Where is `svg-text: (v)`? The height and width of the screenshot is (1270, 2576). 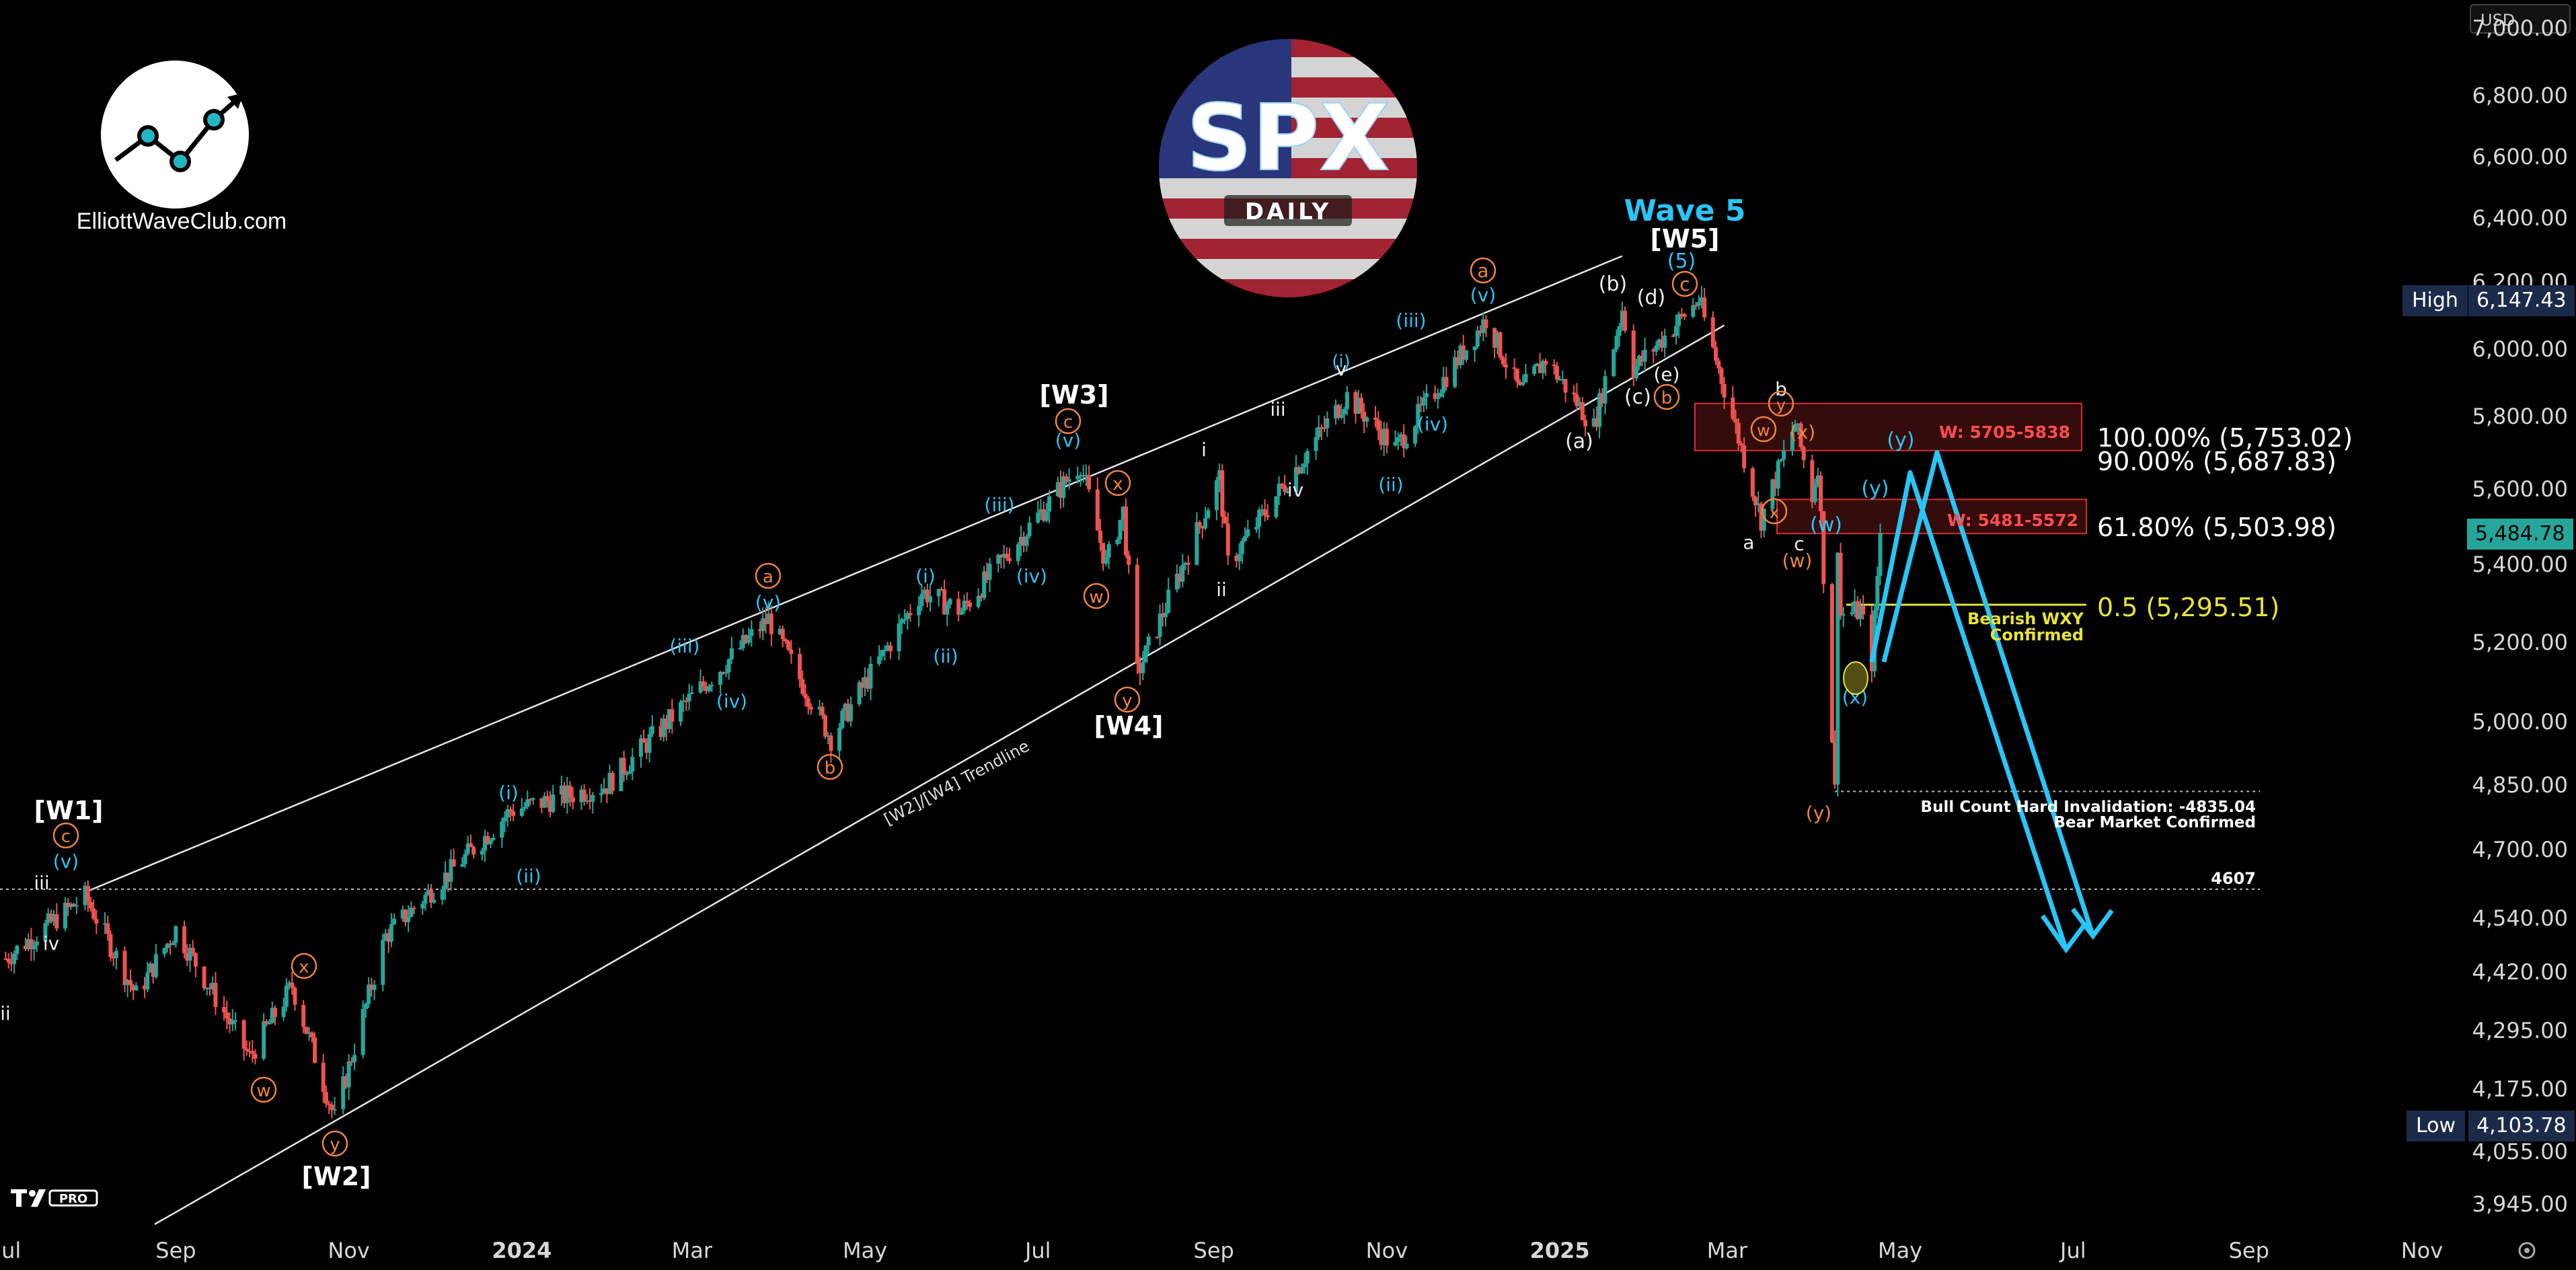
svg-text: (v) is located at coordinates (66, 861).